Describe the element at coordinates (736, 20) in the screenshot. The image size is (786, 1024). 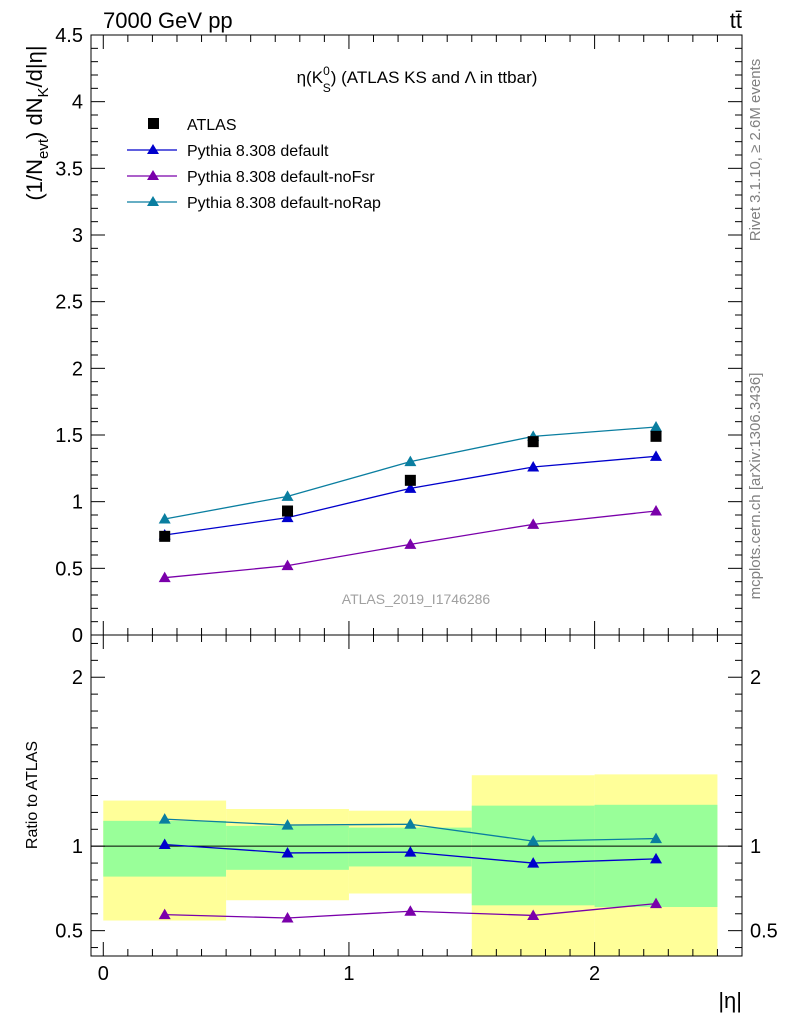
I see `process-label: tt̄` at that location.